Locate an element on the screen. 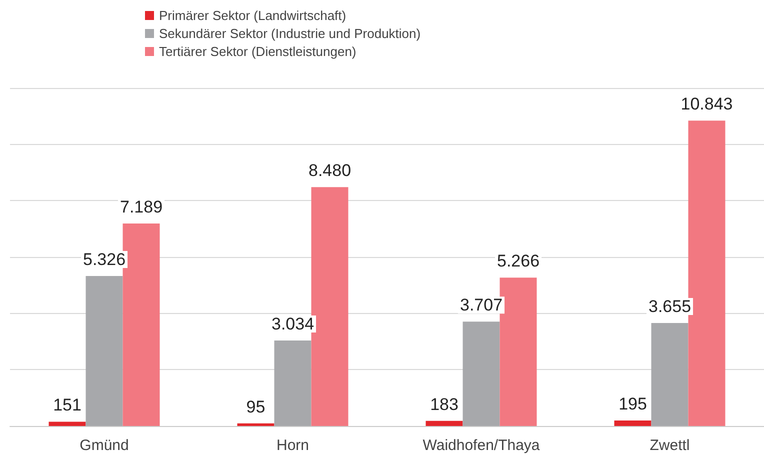  data-label: 3.655 is located at coordinates (670, 306).